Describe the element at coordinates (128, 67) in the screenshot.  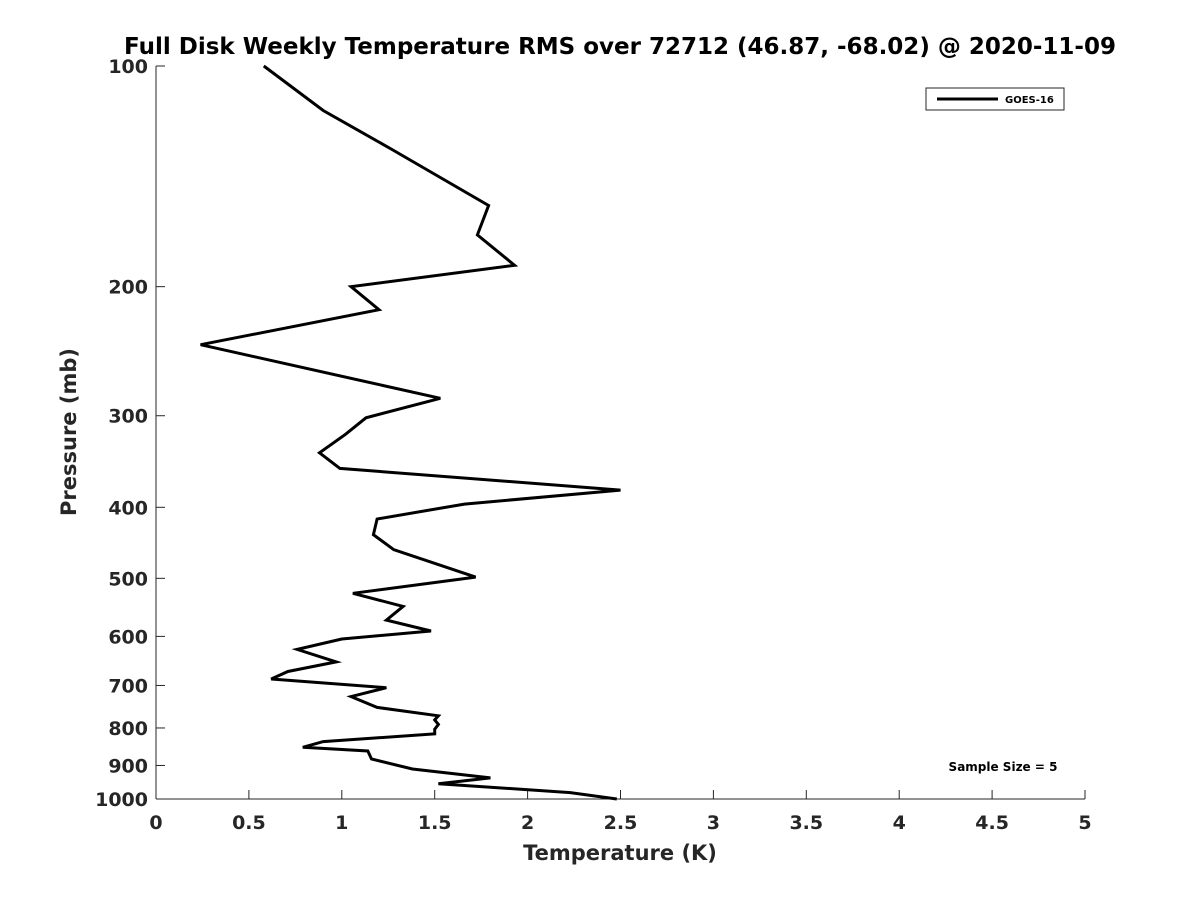
I see `y-tick-label: 100` at that location.